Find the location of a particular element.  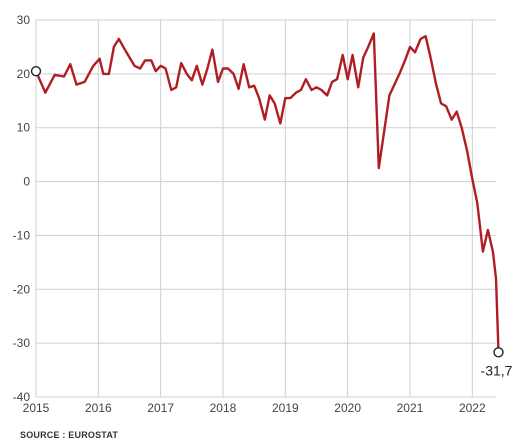

endpoint-value-label: -31,7 is located at coordinates (497, 370).